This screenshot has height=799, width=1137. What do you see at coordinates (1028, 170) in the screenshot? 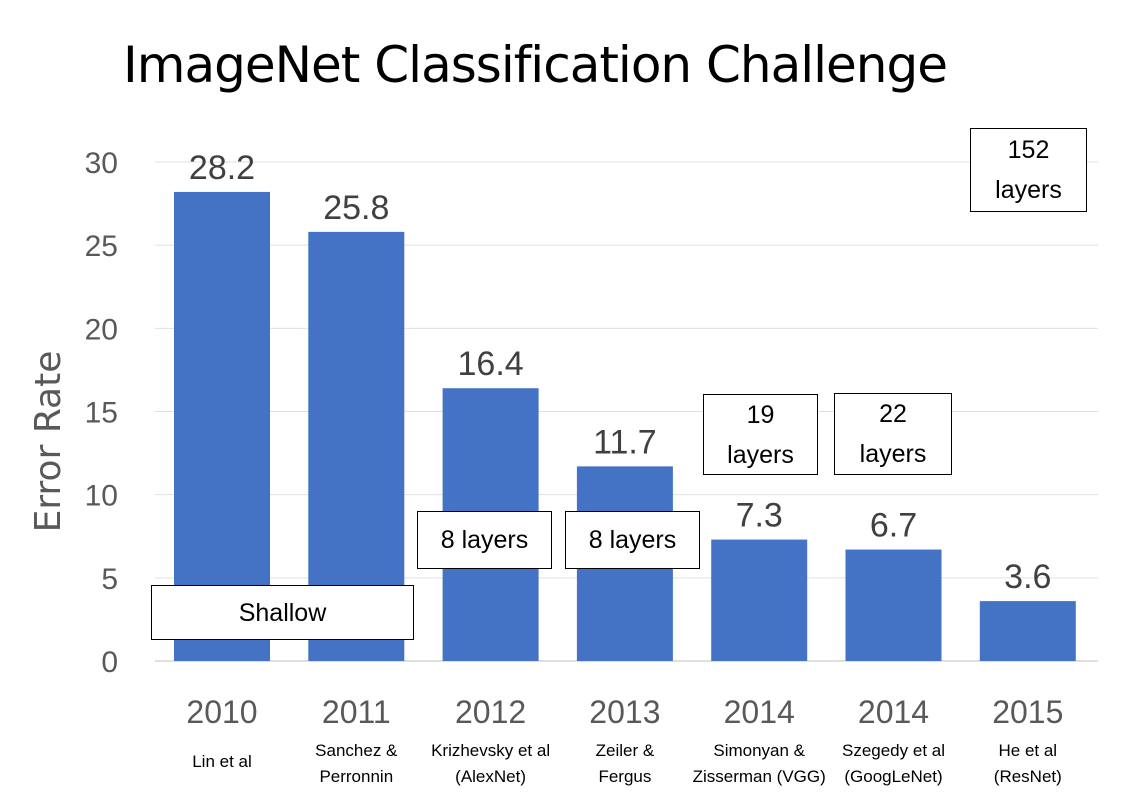
I see `annotation-152-layers: 152 layers` at bounding box center [1028, 170].